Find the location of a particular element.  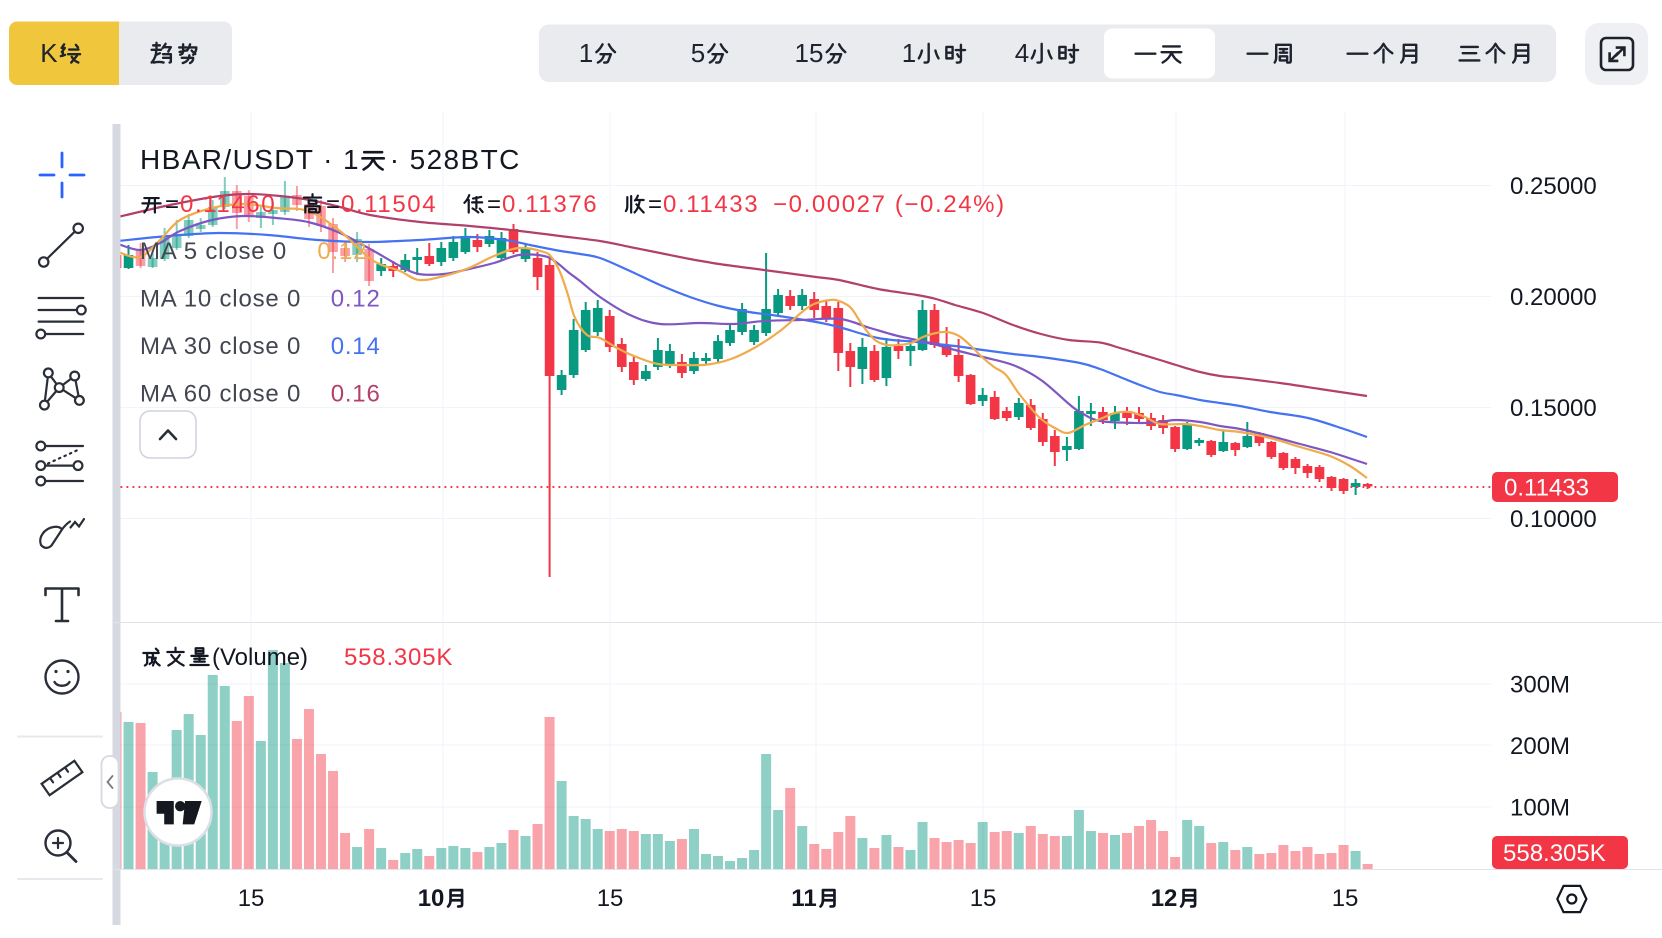

svg-text: 10 is located at coordinates (431, 898).